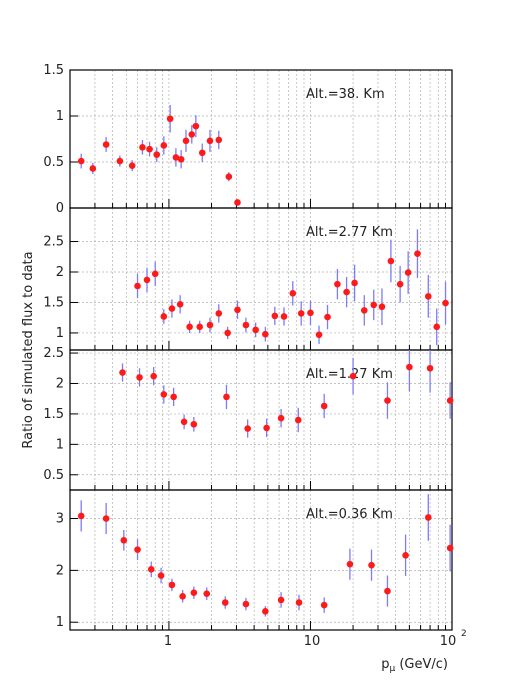 This screenshot has width=523, height=698. Describe the element at coordinates (261, 420) in the screenshot. I see `panel-frame` at that location.